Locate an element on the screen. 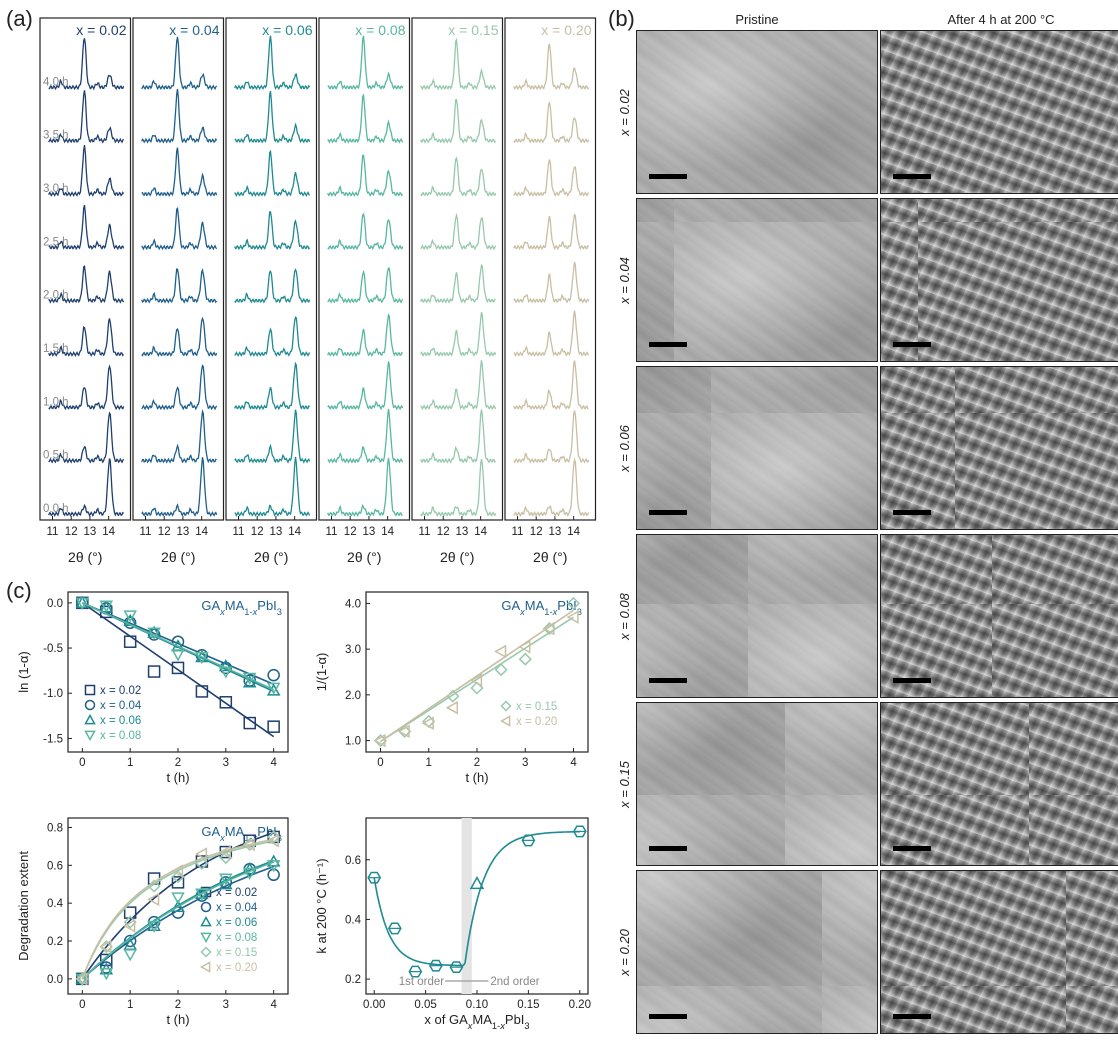 The image size is (1118, 1040). xrd-xlabel: 2θ (°) is located at coordinates (550, 557).